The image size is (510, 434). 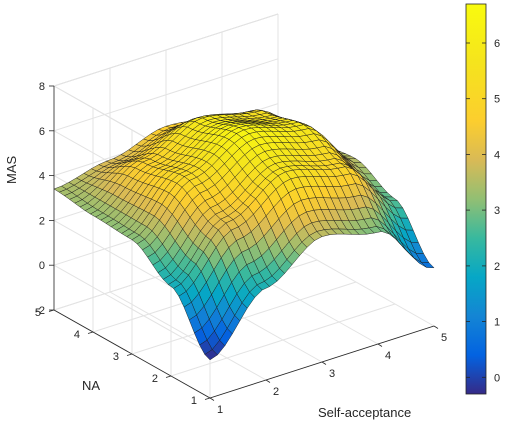 What do you see at coordinates (497, 44) in the screenshot?
I see `colorbar-tick-label: 6` at bounding box center [497, 44].